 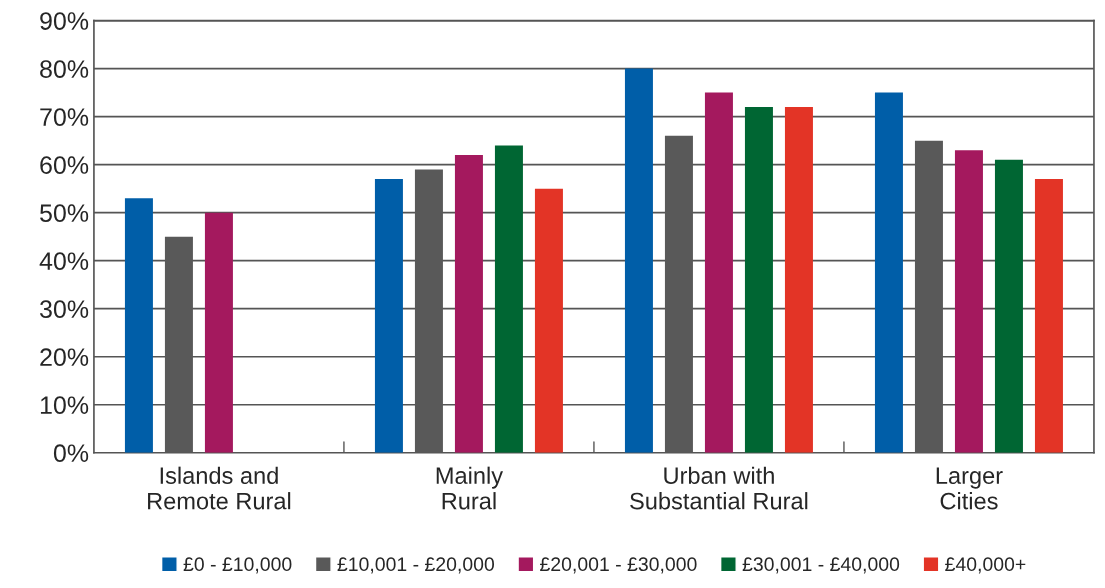 I want to click on legend-label: £0 - £10,000, so click(x=237, y=565).